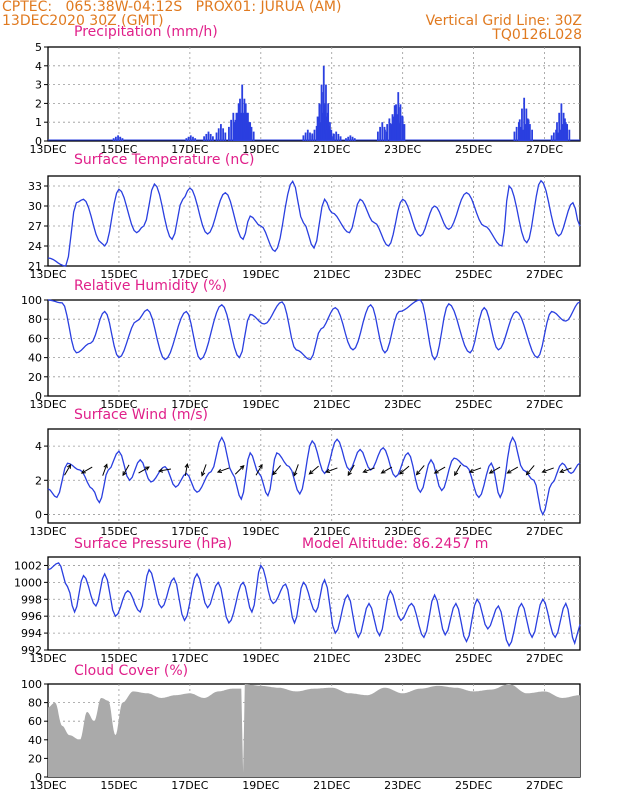 The width and height of the screenshot is (618, 800). What do you see at coordinates (503, 21) in the screenshot?
I see `header-vertical-grid: Vertical Grid Line: 30Z` at bounding box center [503, 21].